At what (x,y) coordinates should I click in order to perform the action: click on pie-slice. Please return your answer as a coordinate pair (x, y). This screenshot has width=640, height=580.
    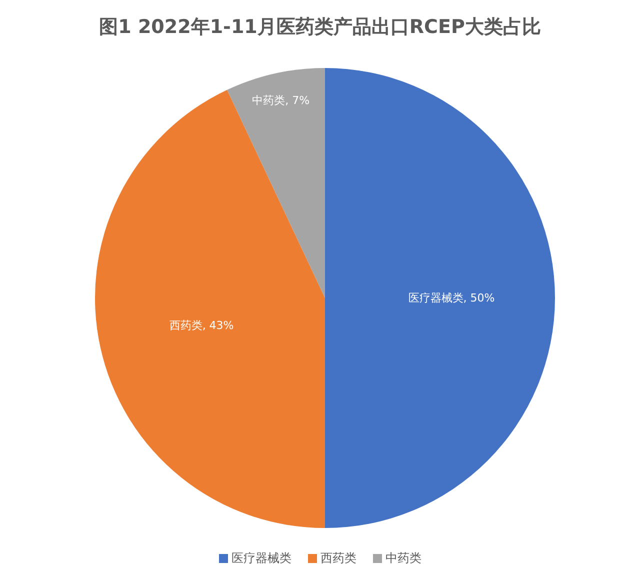
    Looking at the image, I should click on (276, 183).